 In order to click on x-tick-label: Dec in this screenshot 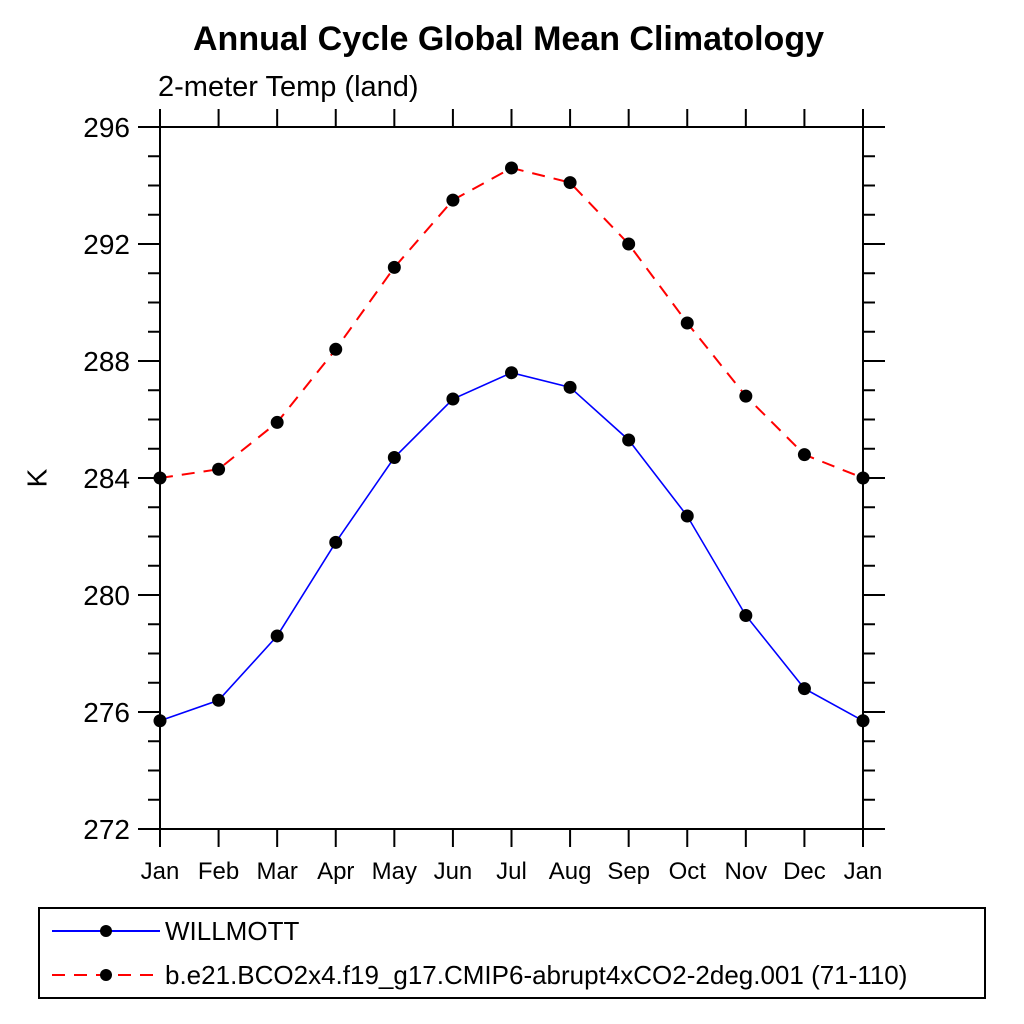, I will do `click(804, 871)`.